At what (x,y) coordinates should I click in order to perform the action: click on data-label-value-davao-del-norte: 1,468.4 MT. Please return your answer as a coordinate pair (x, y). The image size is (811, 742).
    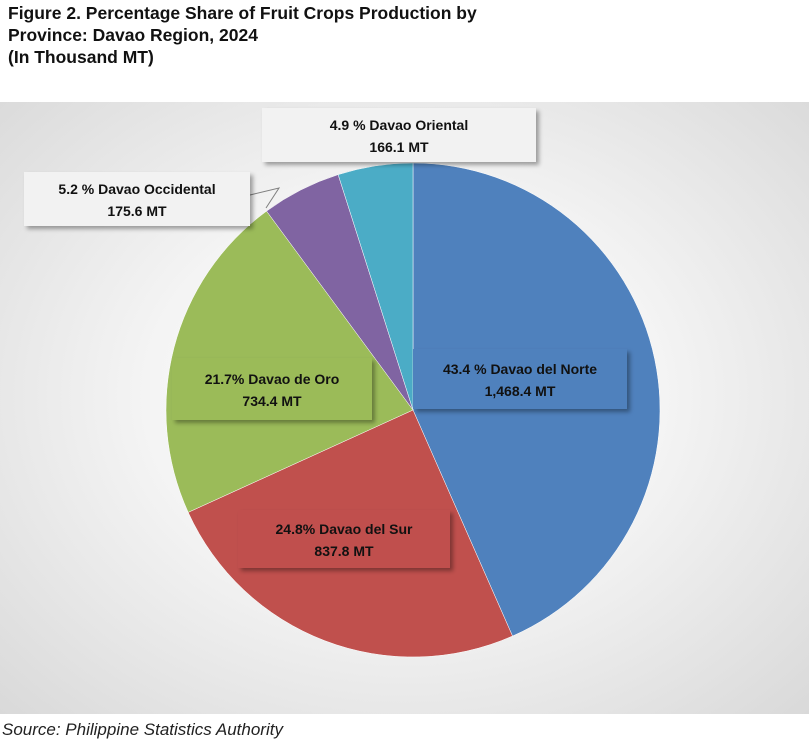
    Looking at the image, I should click on (520, 391).